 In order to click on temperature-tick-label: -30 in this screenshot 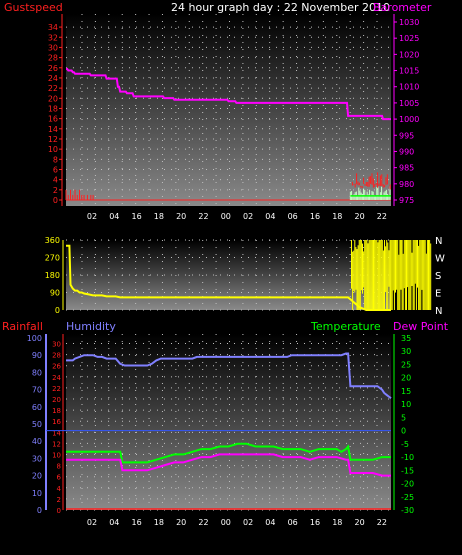, I will do `click(407, 510)`.